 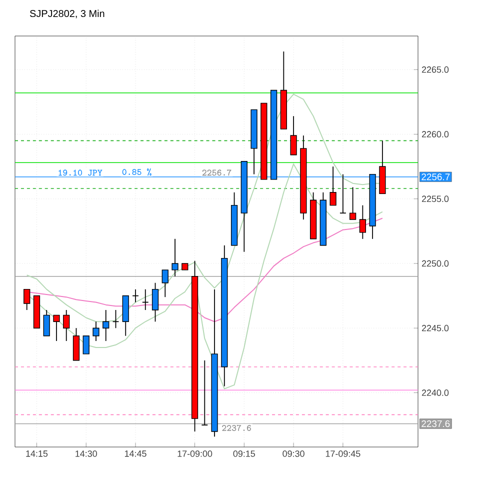 What do you see at coordinates (244, 453) in the screenshot?
I see `x-tick-label: 09:15` at bounding box center [244, 453].